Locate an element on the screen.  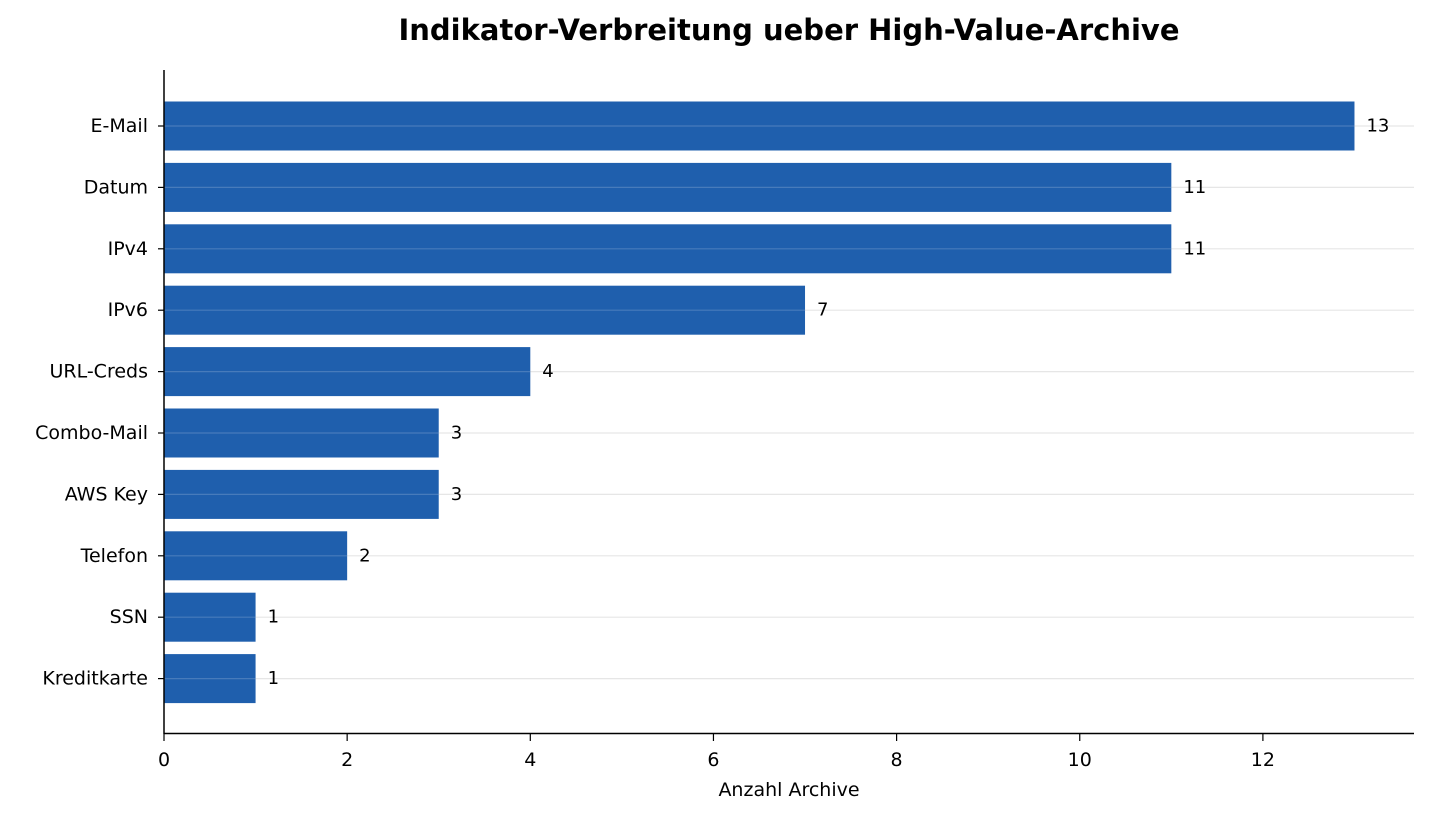
category-label-ipv6: IPv6 is located at coordinates (128, 310).